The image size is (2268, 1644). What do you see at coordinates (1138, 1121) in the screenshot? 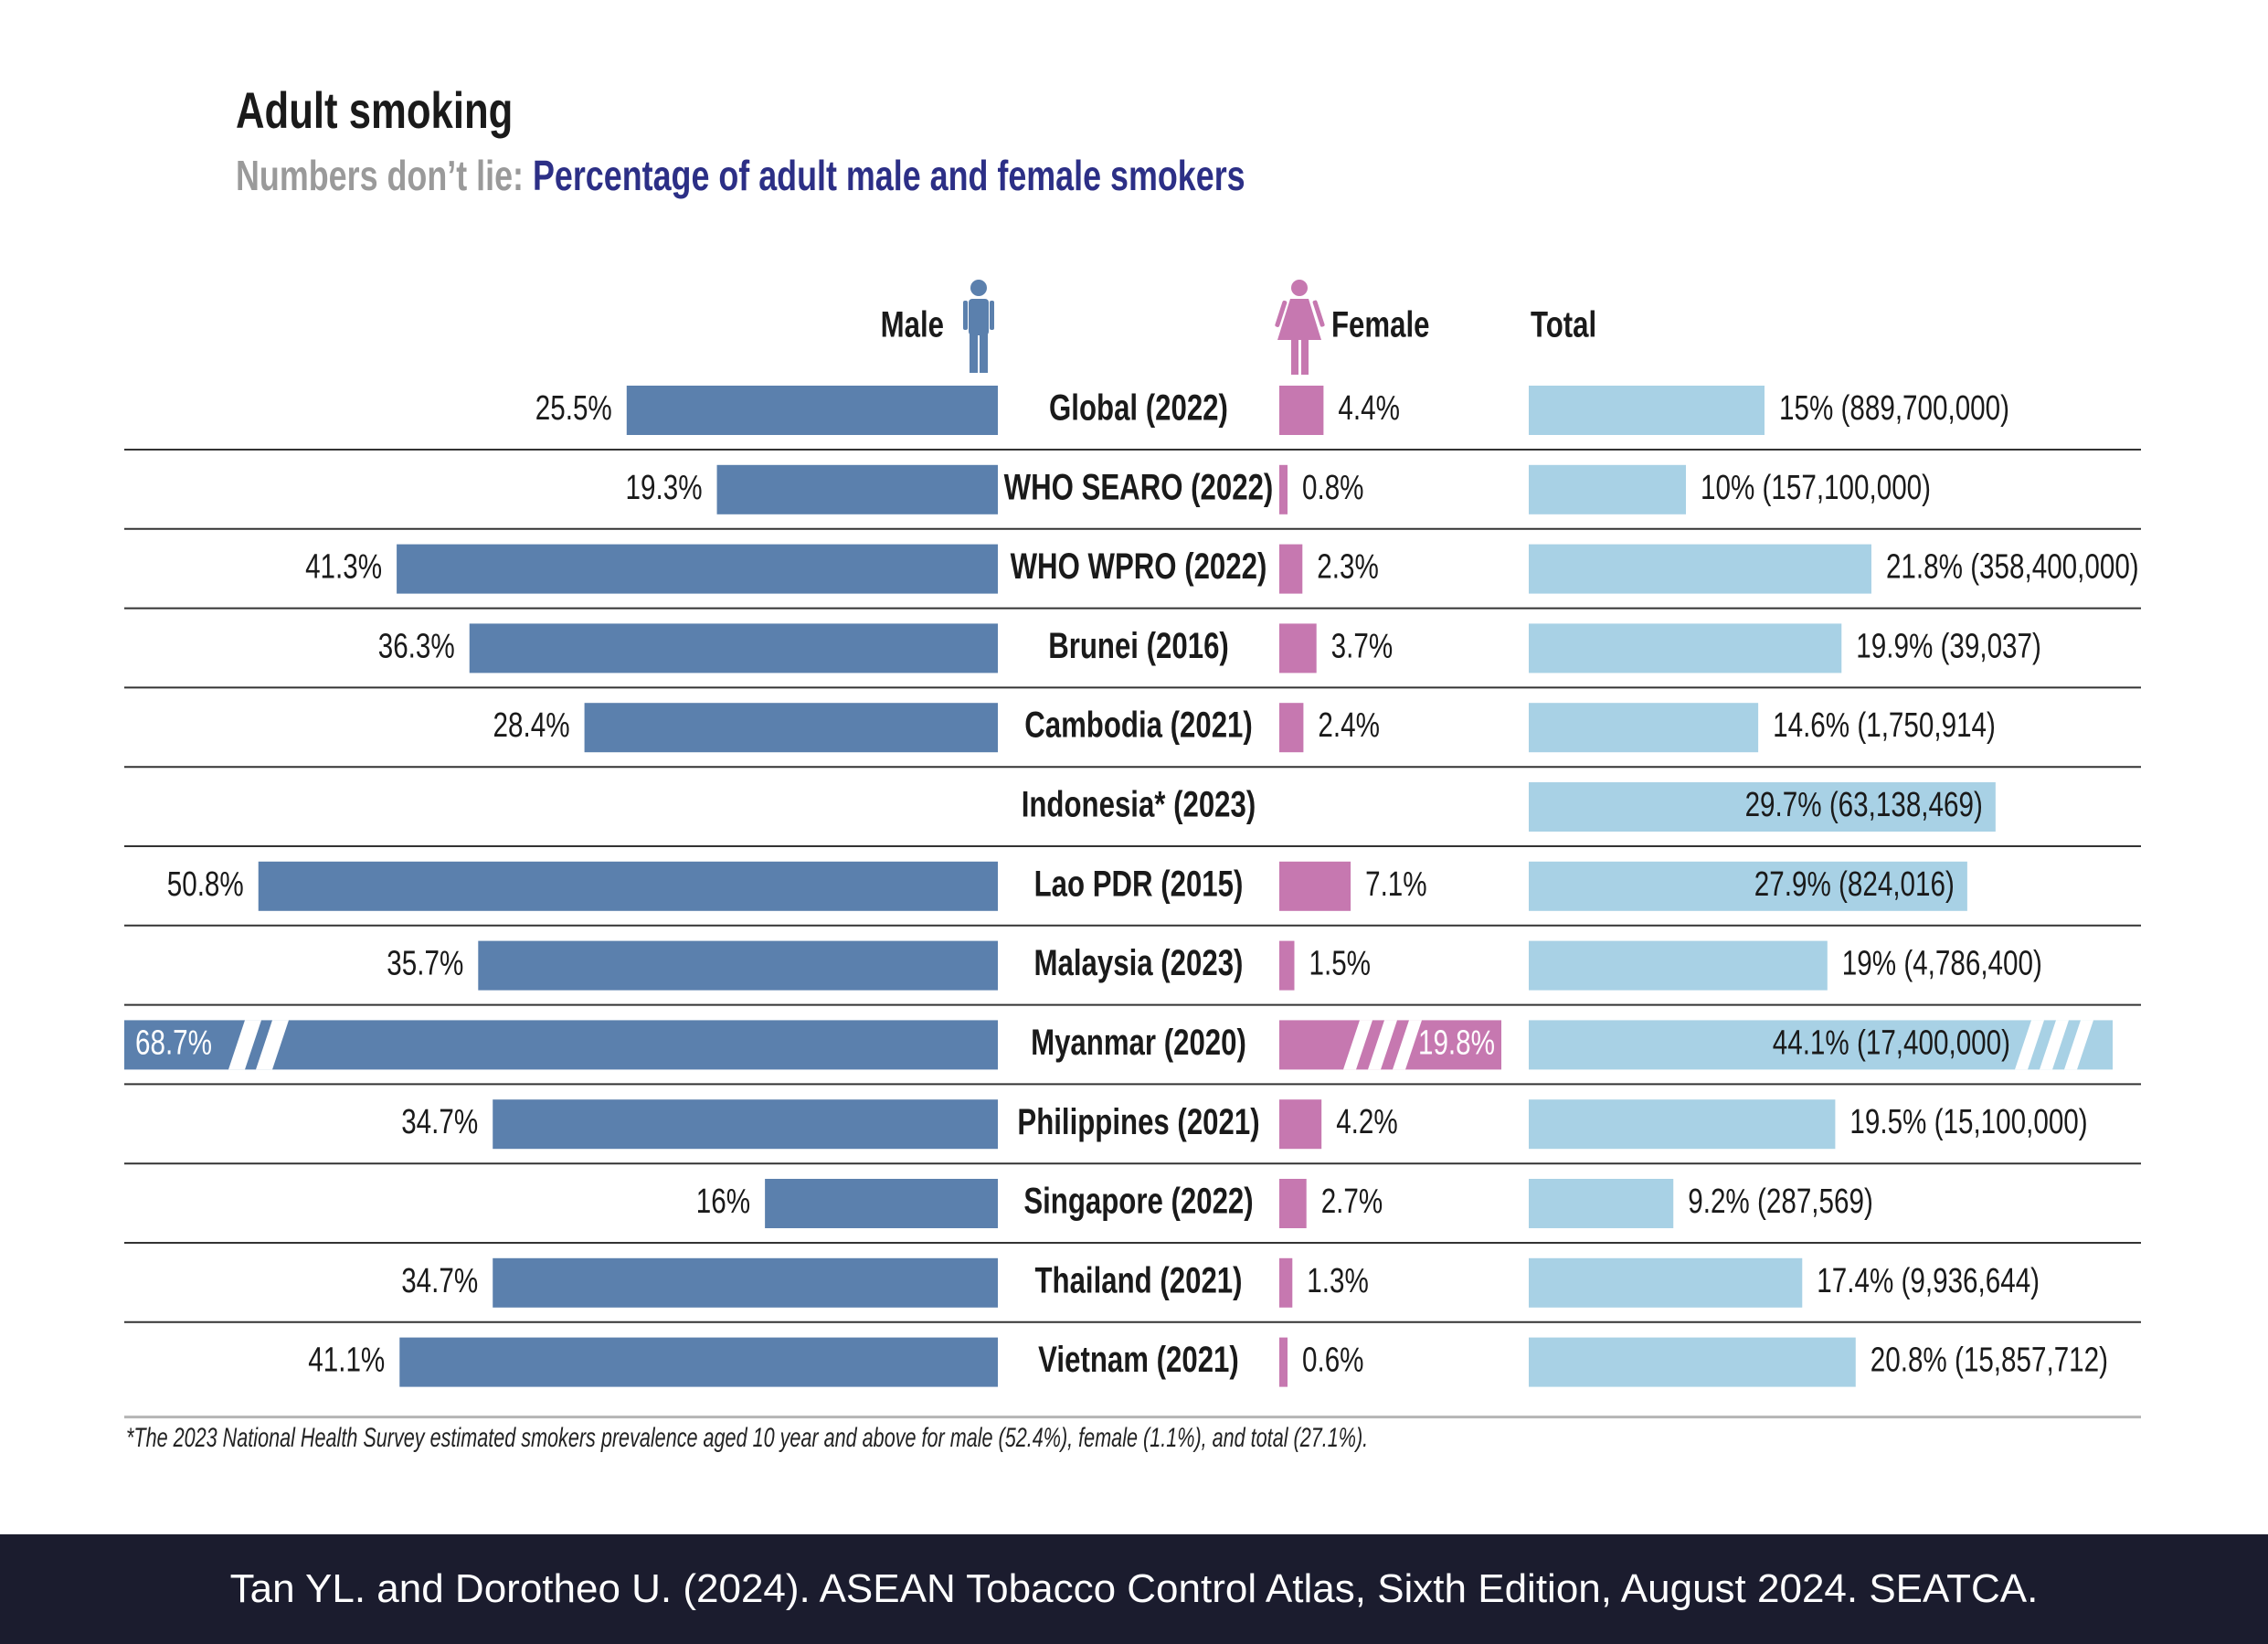
I see `category-label: Philippines (2021)` at bounding box center [1138, 1121].